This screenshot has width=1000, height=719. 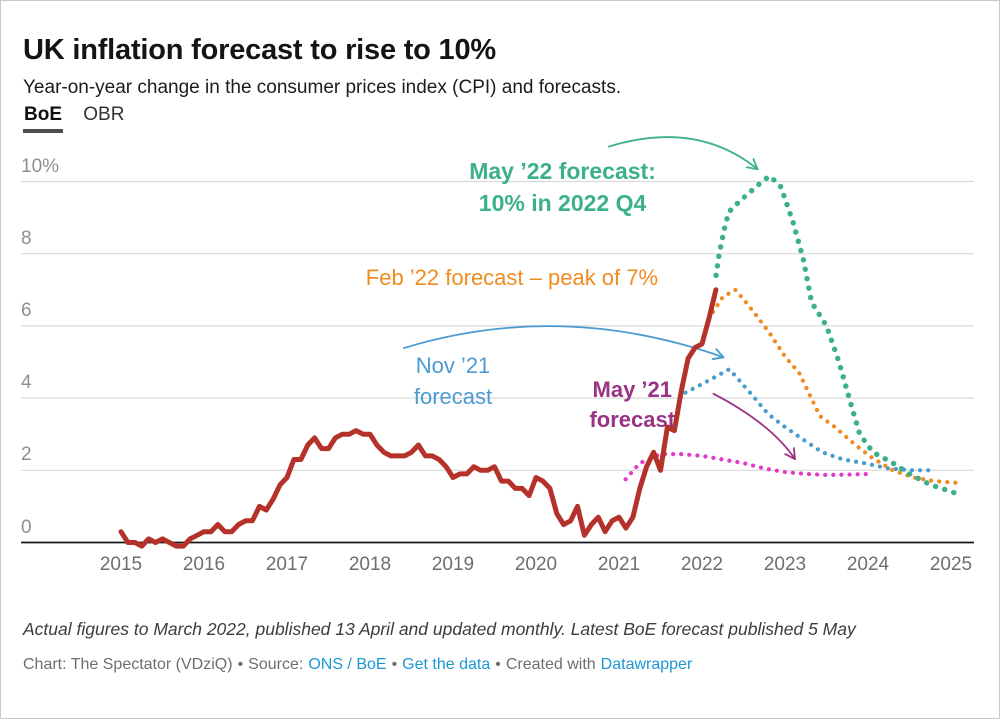 I want to click on tab-boe: BoE, so click(x=43, y=118).